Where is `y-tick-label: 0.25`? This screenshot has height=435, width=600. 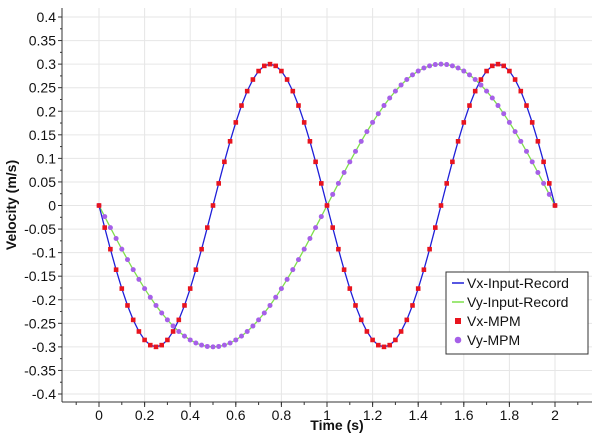
y-tick-label: 0.25 is located at coordinates (42, 88).